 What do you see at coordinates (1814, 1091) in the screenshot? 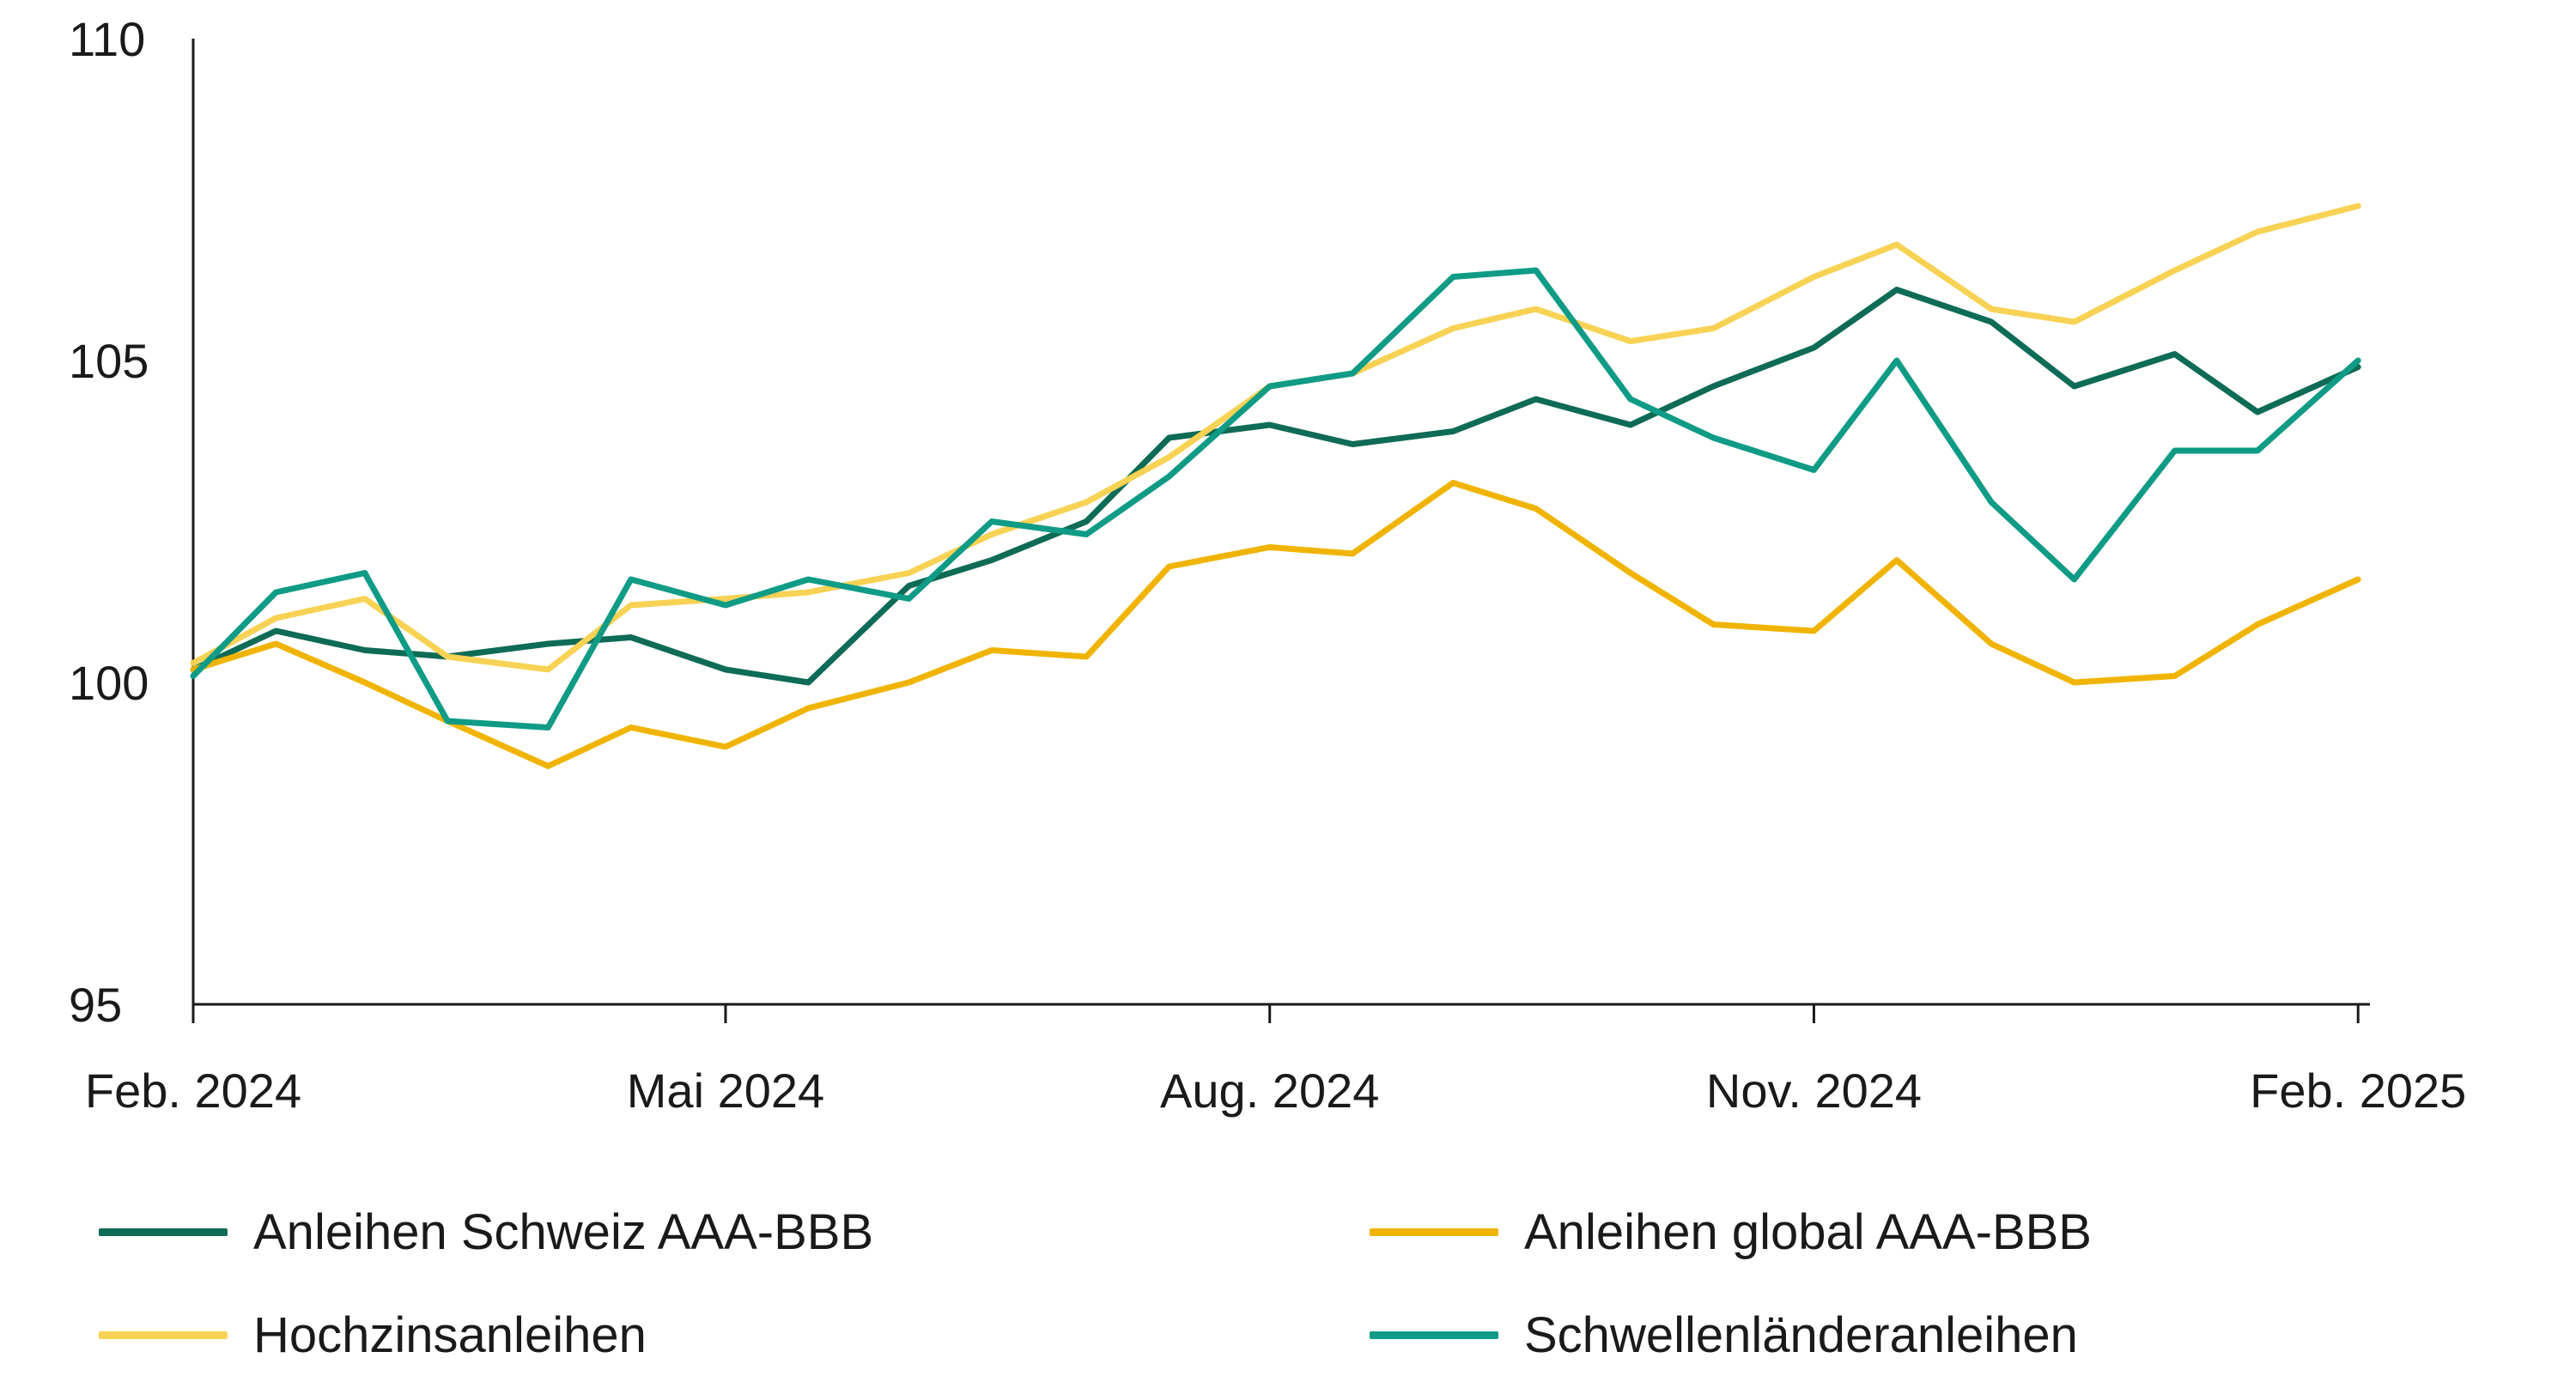
I see `x-tick-label: Nov. 2024` at bounding box center [1814, 1091].